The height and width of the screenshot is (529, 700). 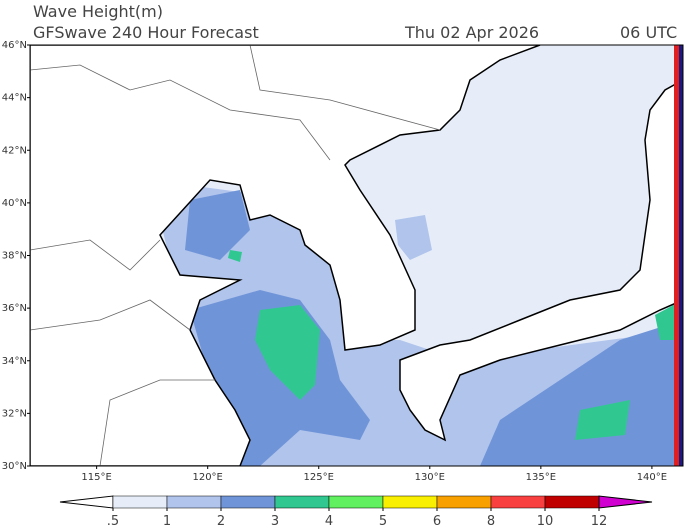 I want to click on colorbar-label: 8, so click(x=491, y=519).